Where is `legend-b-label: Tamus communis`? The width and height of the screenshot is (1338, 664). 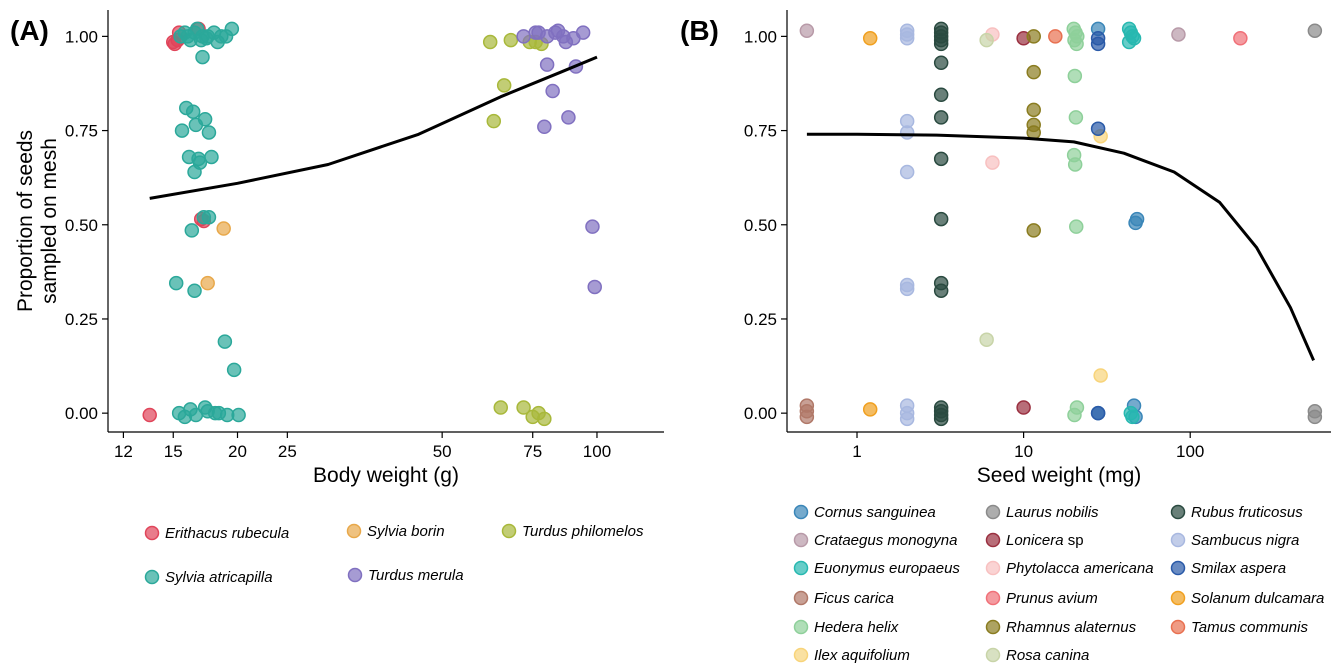
legend-b-label: Tamus communis is located at coordinates (1249, 627).